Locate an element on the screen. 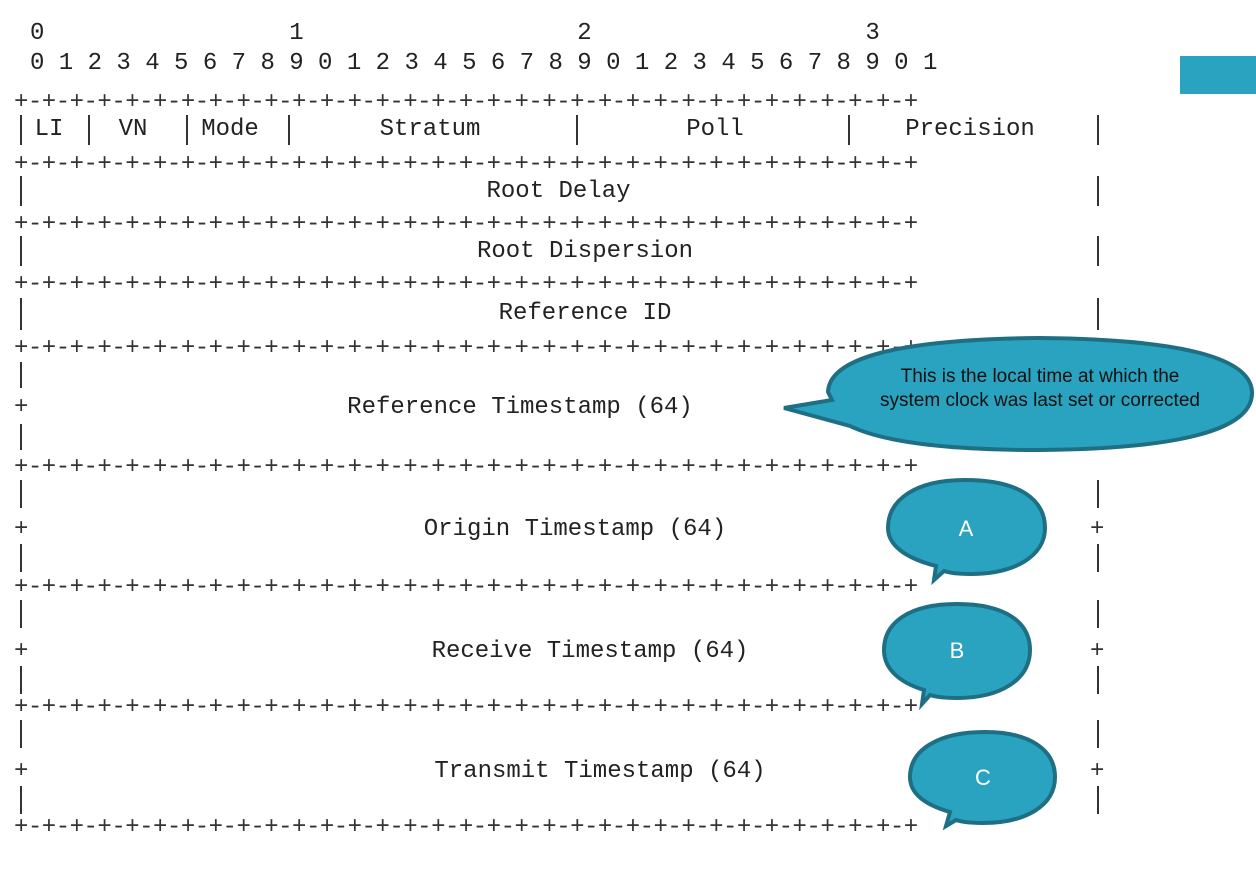  precision-field: Precision is located at coordinates (970, 129).